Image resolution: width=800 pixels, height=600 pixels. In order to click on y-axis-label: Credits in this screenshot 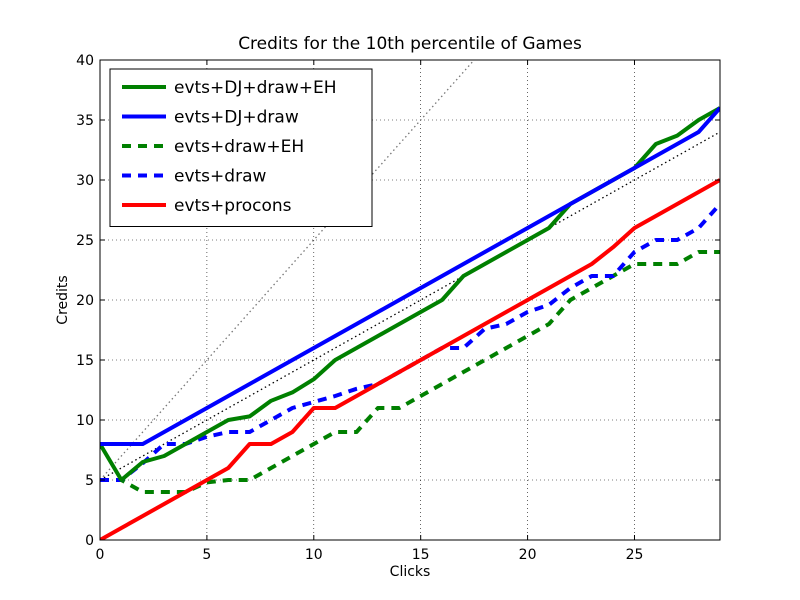, I will do `click(63, 299)`.